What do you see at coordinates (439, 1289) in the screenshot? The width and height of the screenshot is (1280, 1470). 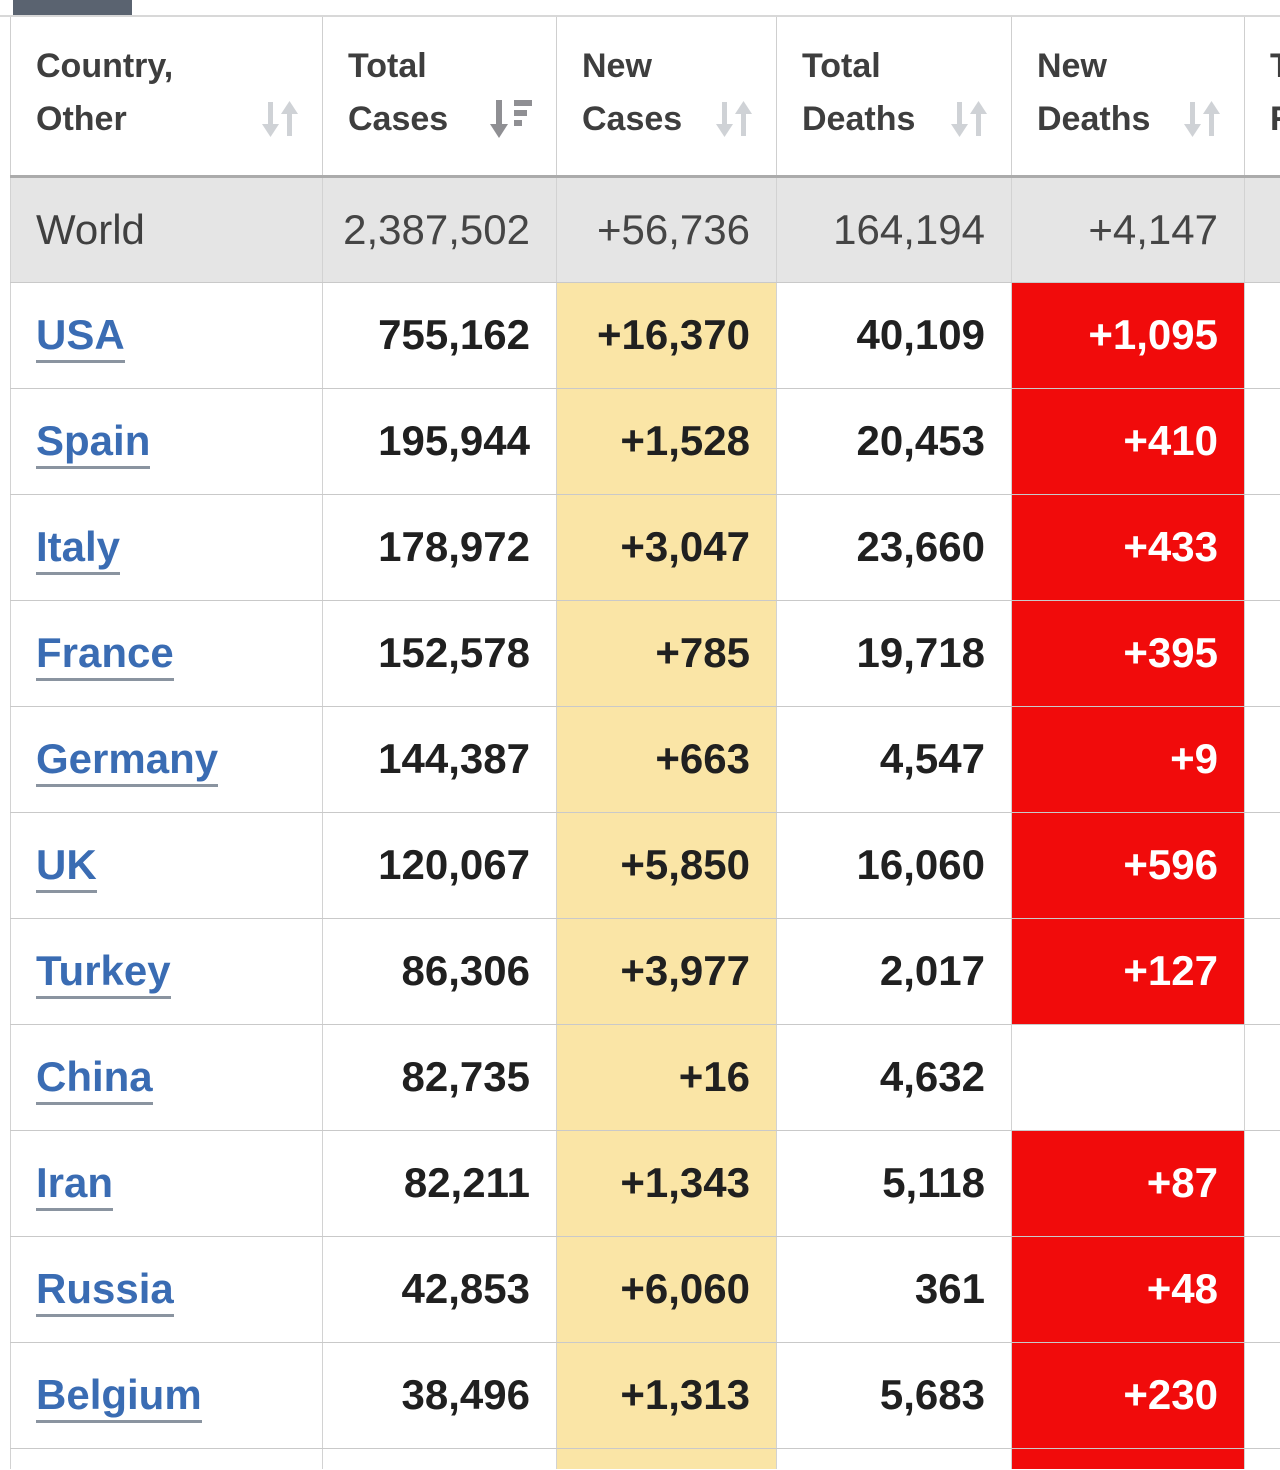 I see `total-cases-cell: 42,853` at bounding box center [439, 1289].